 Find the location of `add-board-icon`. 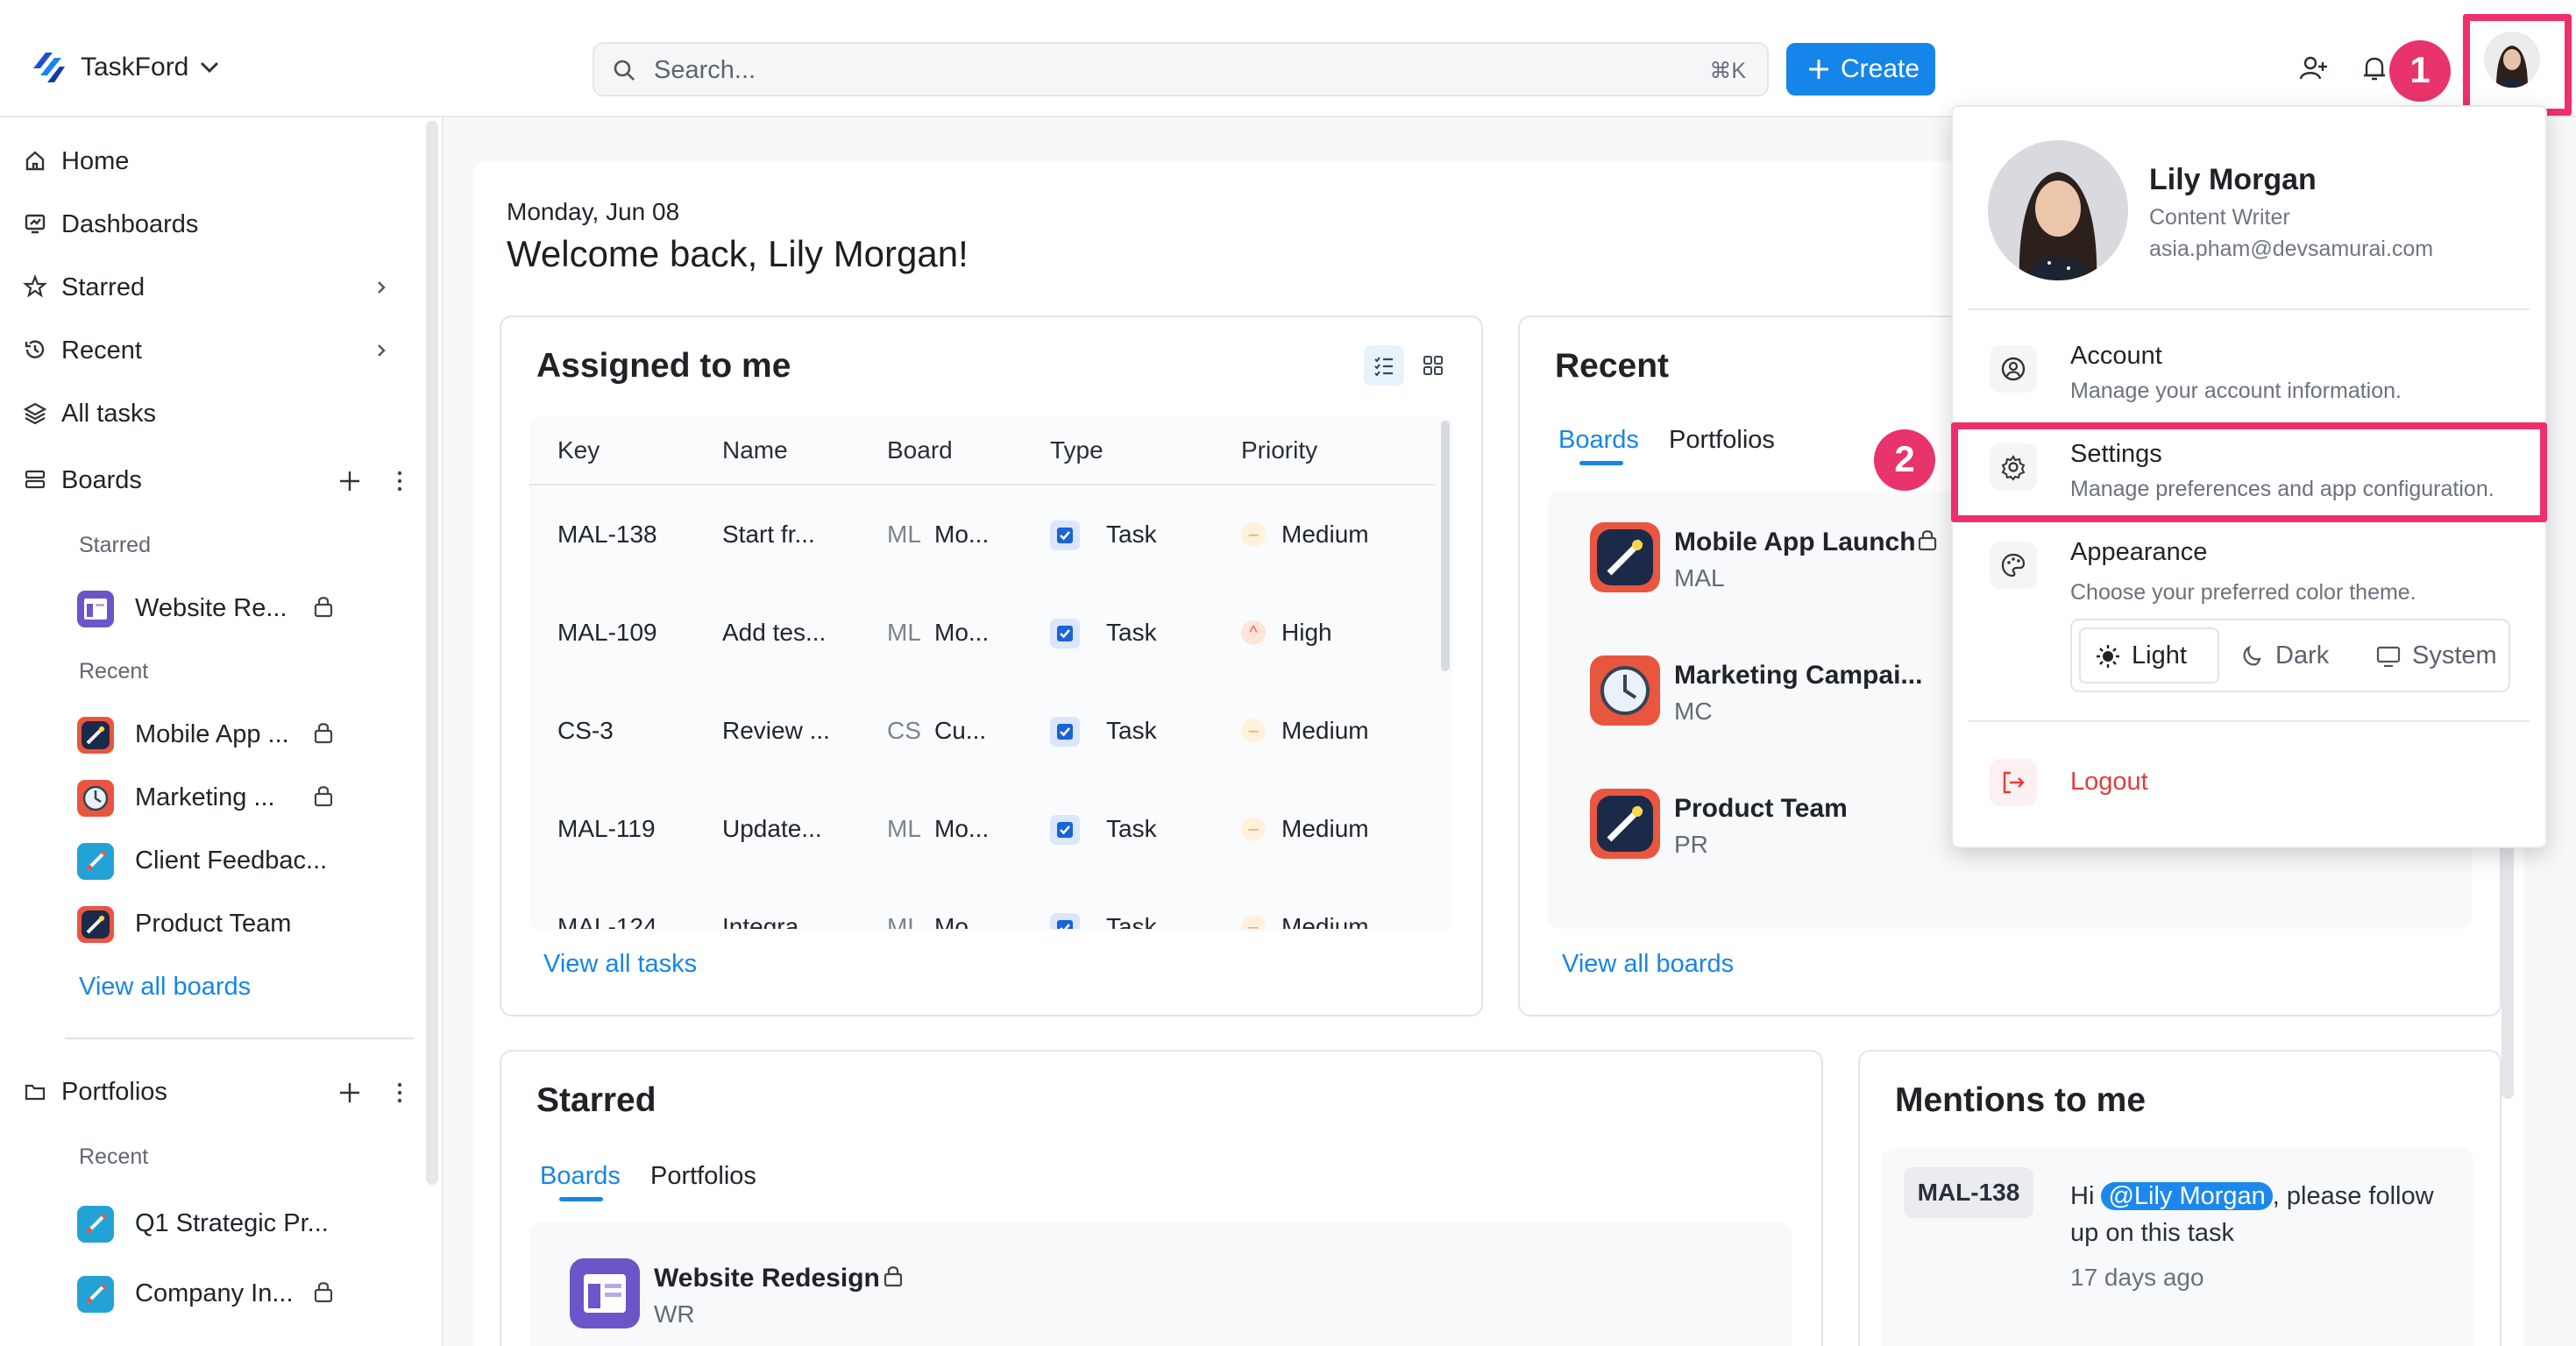

add-board-icon is located at coordinates (349, 481).